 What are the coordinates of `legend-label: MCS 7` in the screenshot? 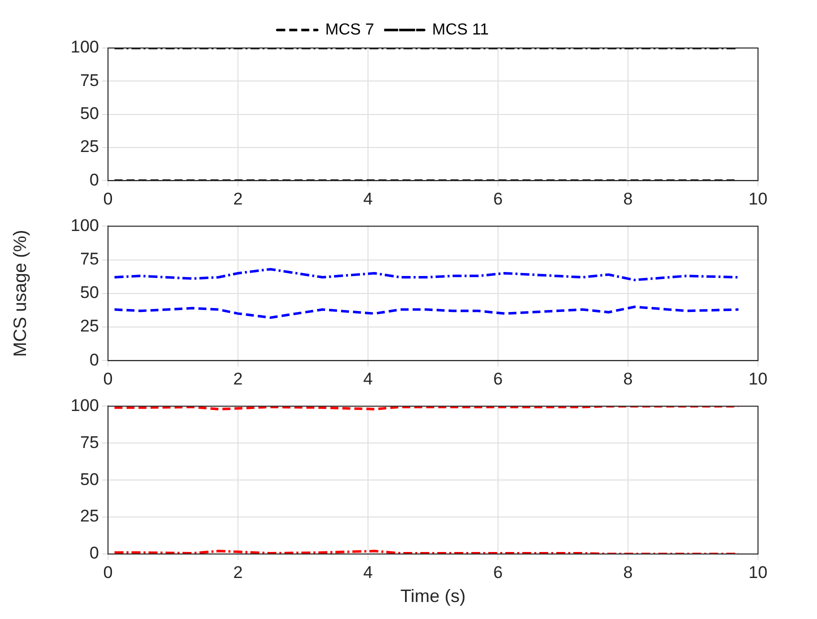 It's located at (349, 29).